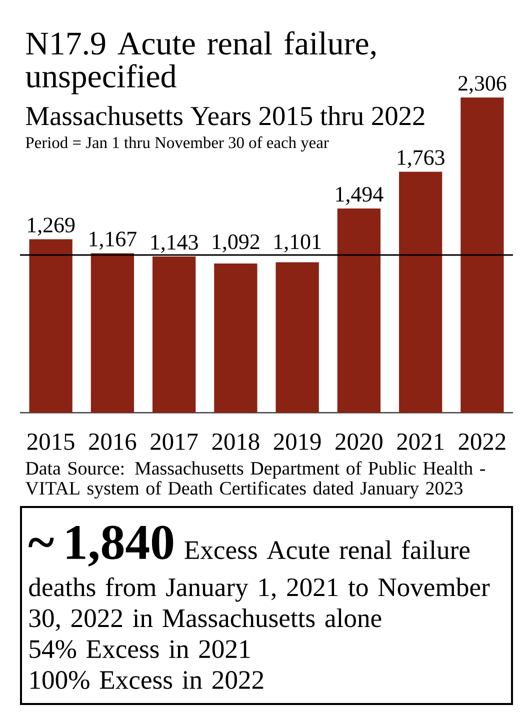  I want to click on x-tick-label: 2016, so click(112, 441).